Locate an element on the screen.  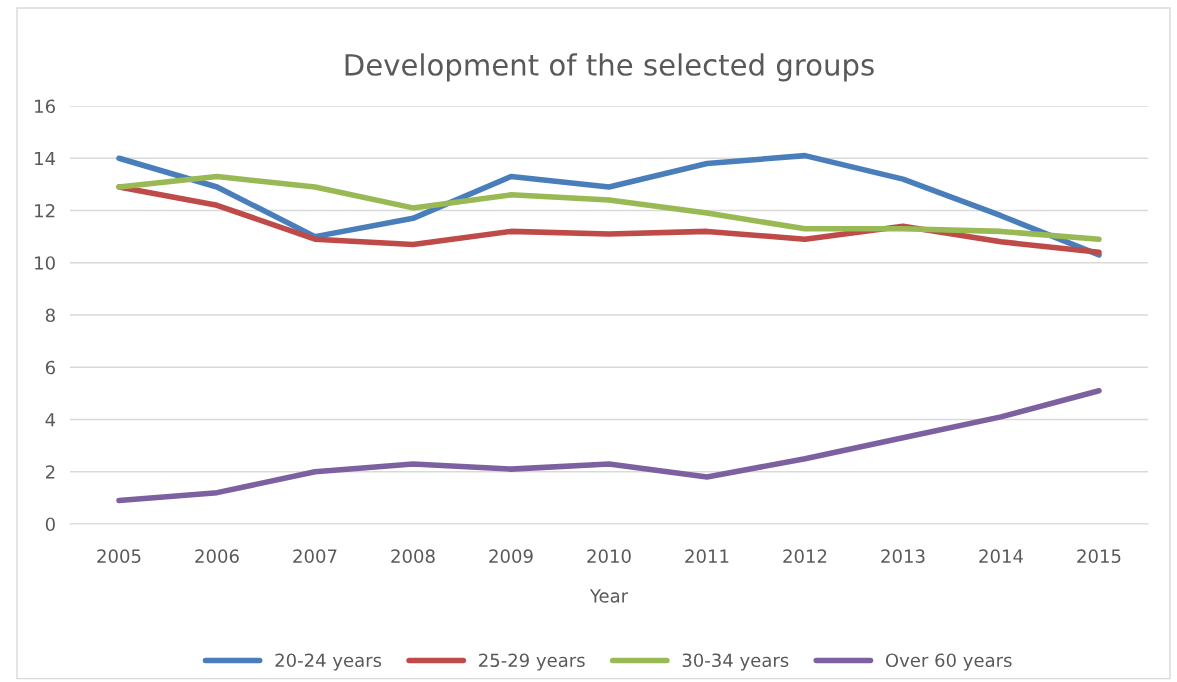
x-tick-label: 2014 is located at coordinates (1001, 556).